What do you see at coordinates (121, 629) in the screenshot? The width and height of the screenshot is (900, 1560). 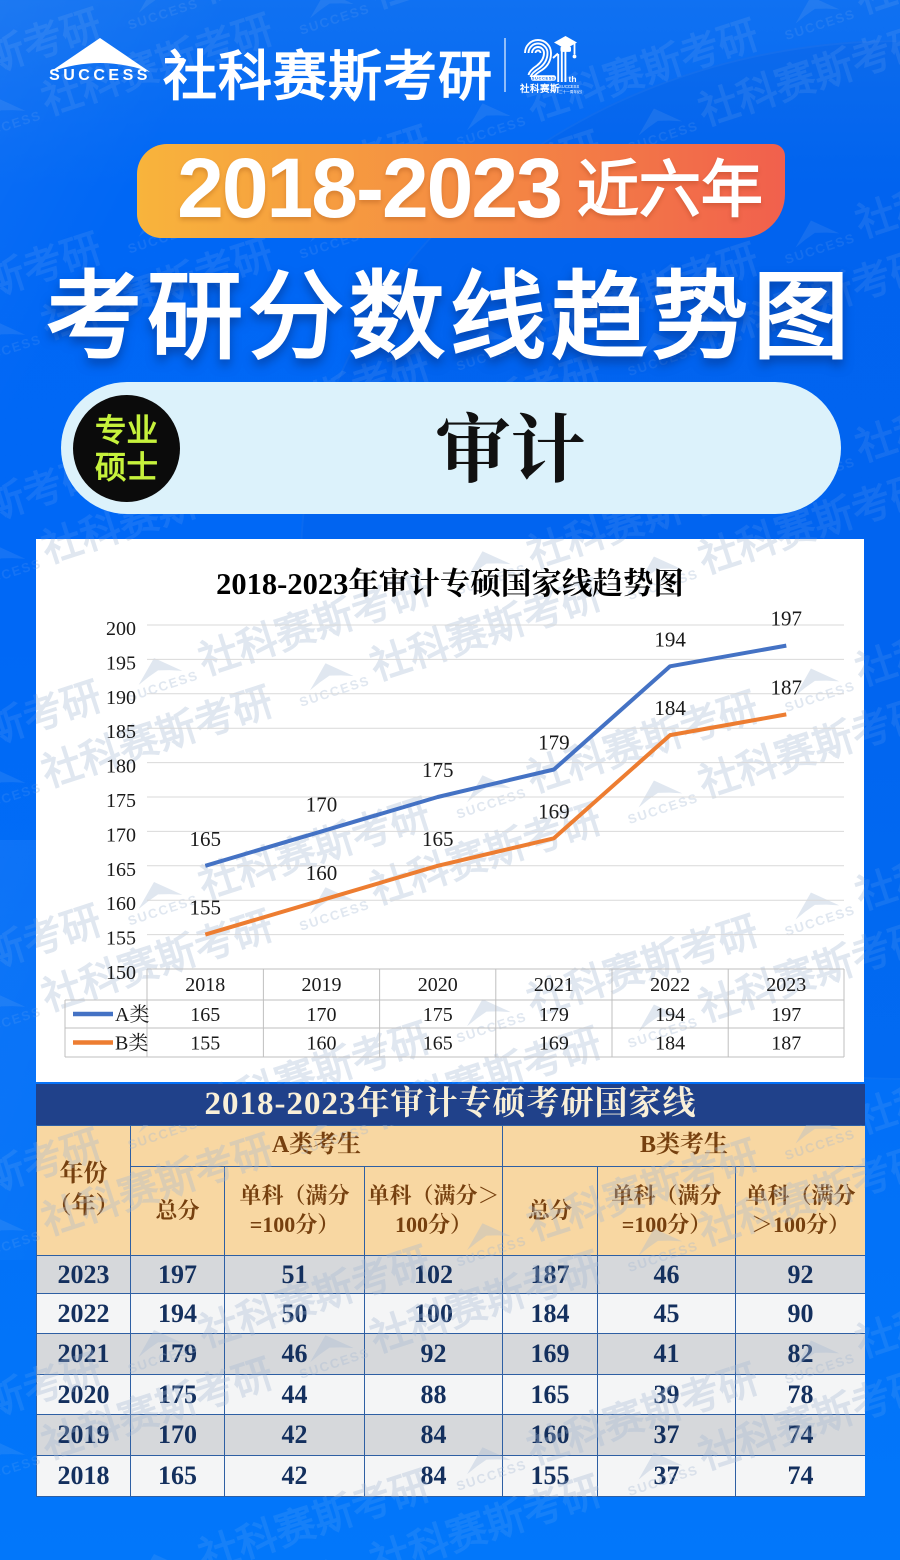 I see `svg-text: 200` at bounding box center [121, 629].